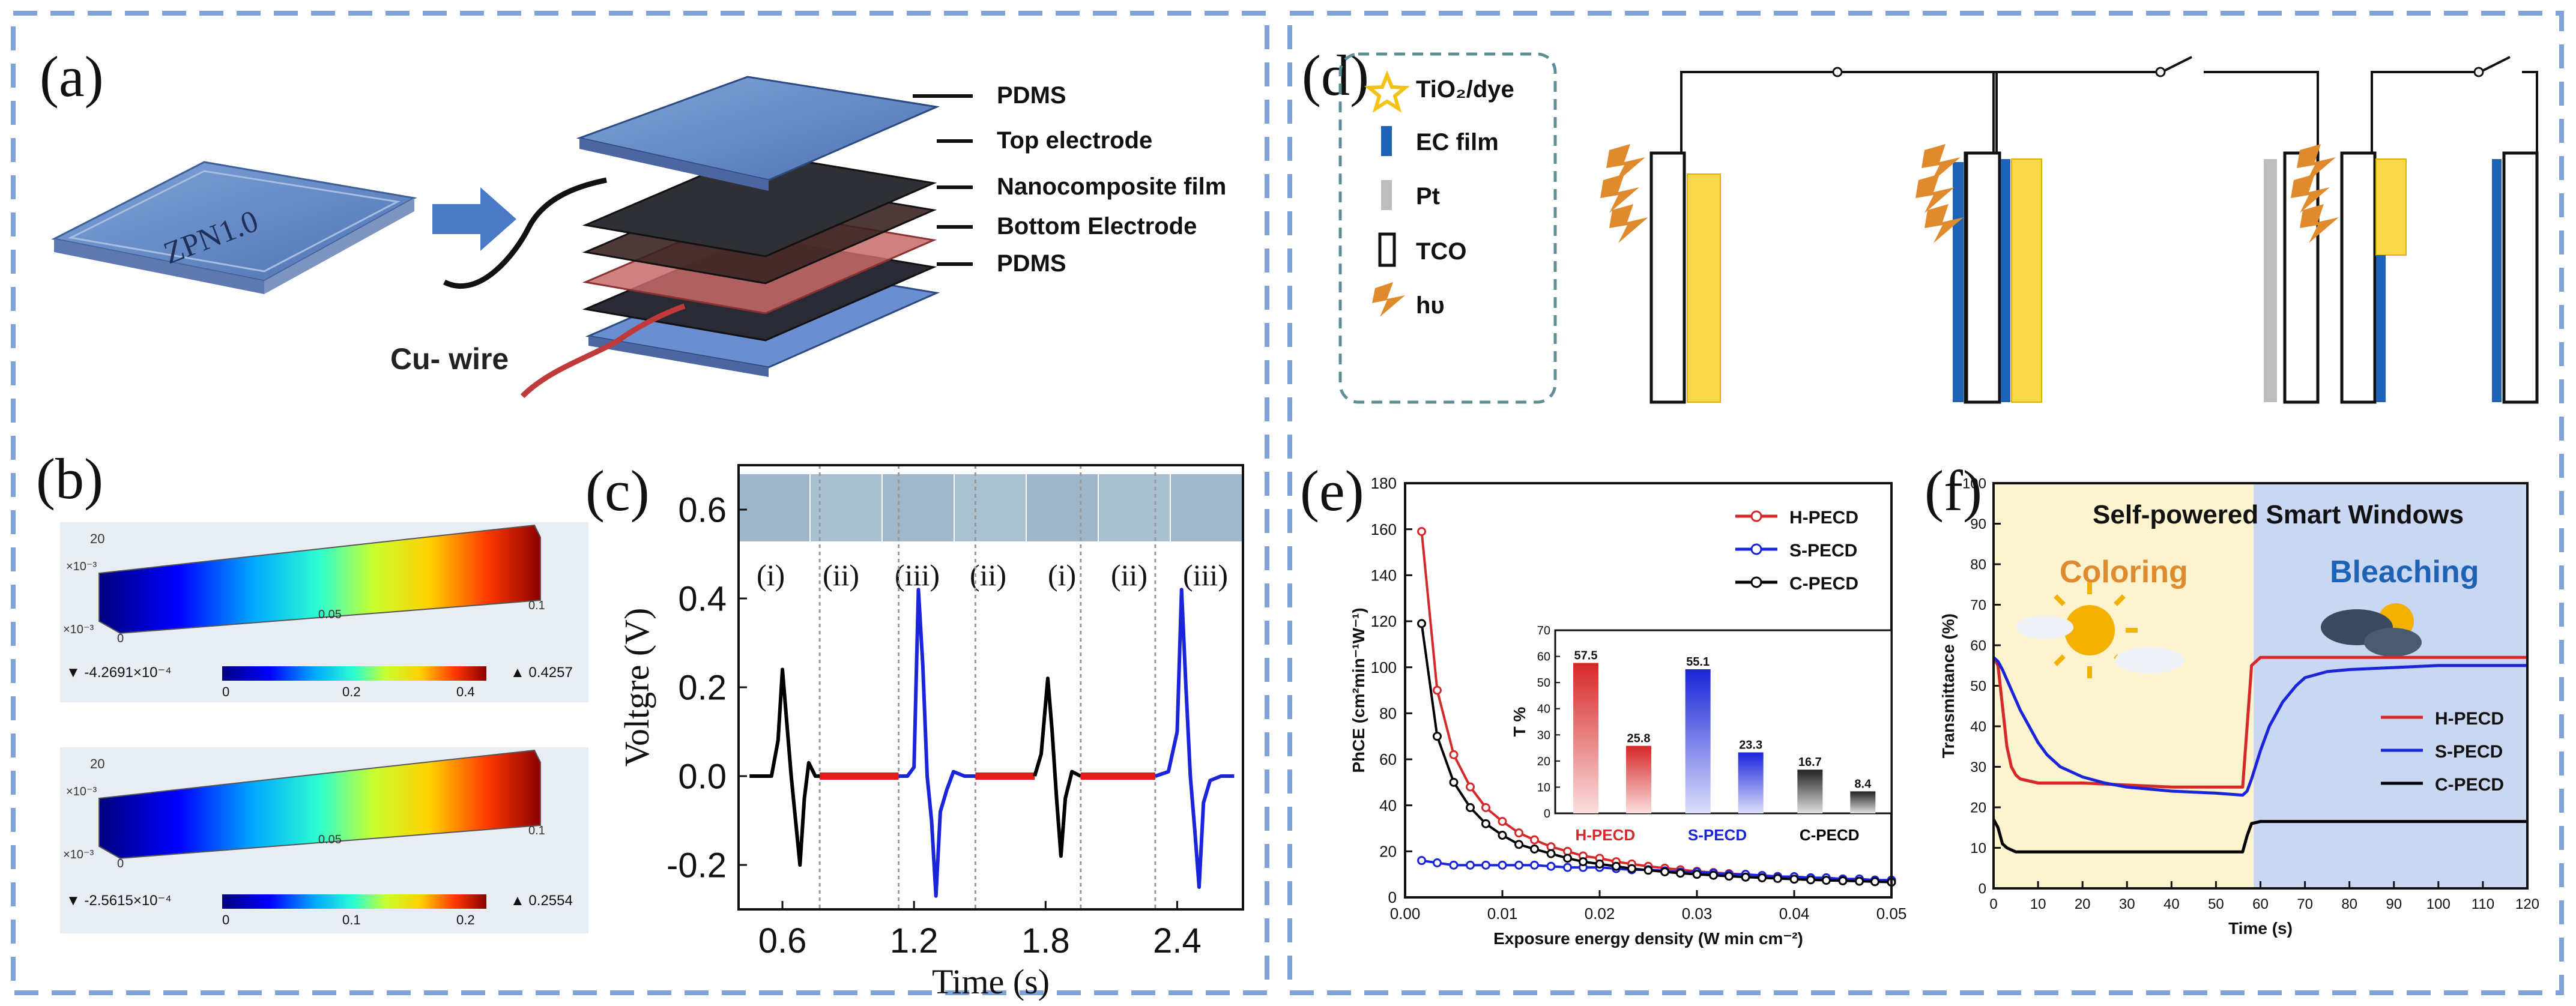 Image resolution: width=2576 pixels, height=1006 pixels. I want to click on cloud-icon, so click(2044, 627).